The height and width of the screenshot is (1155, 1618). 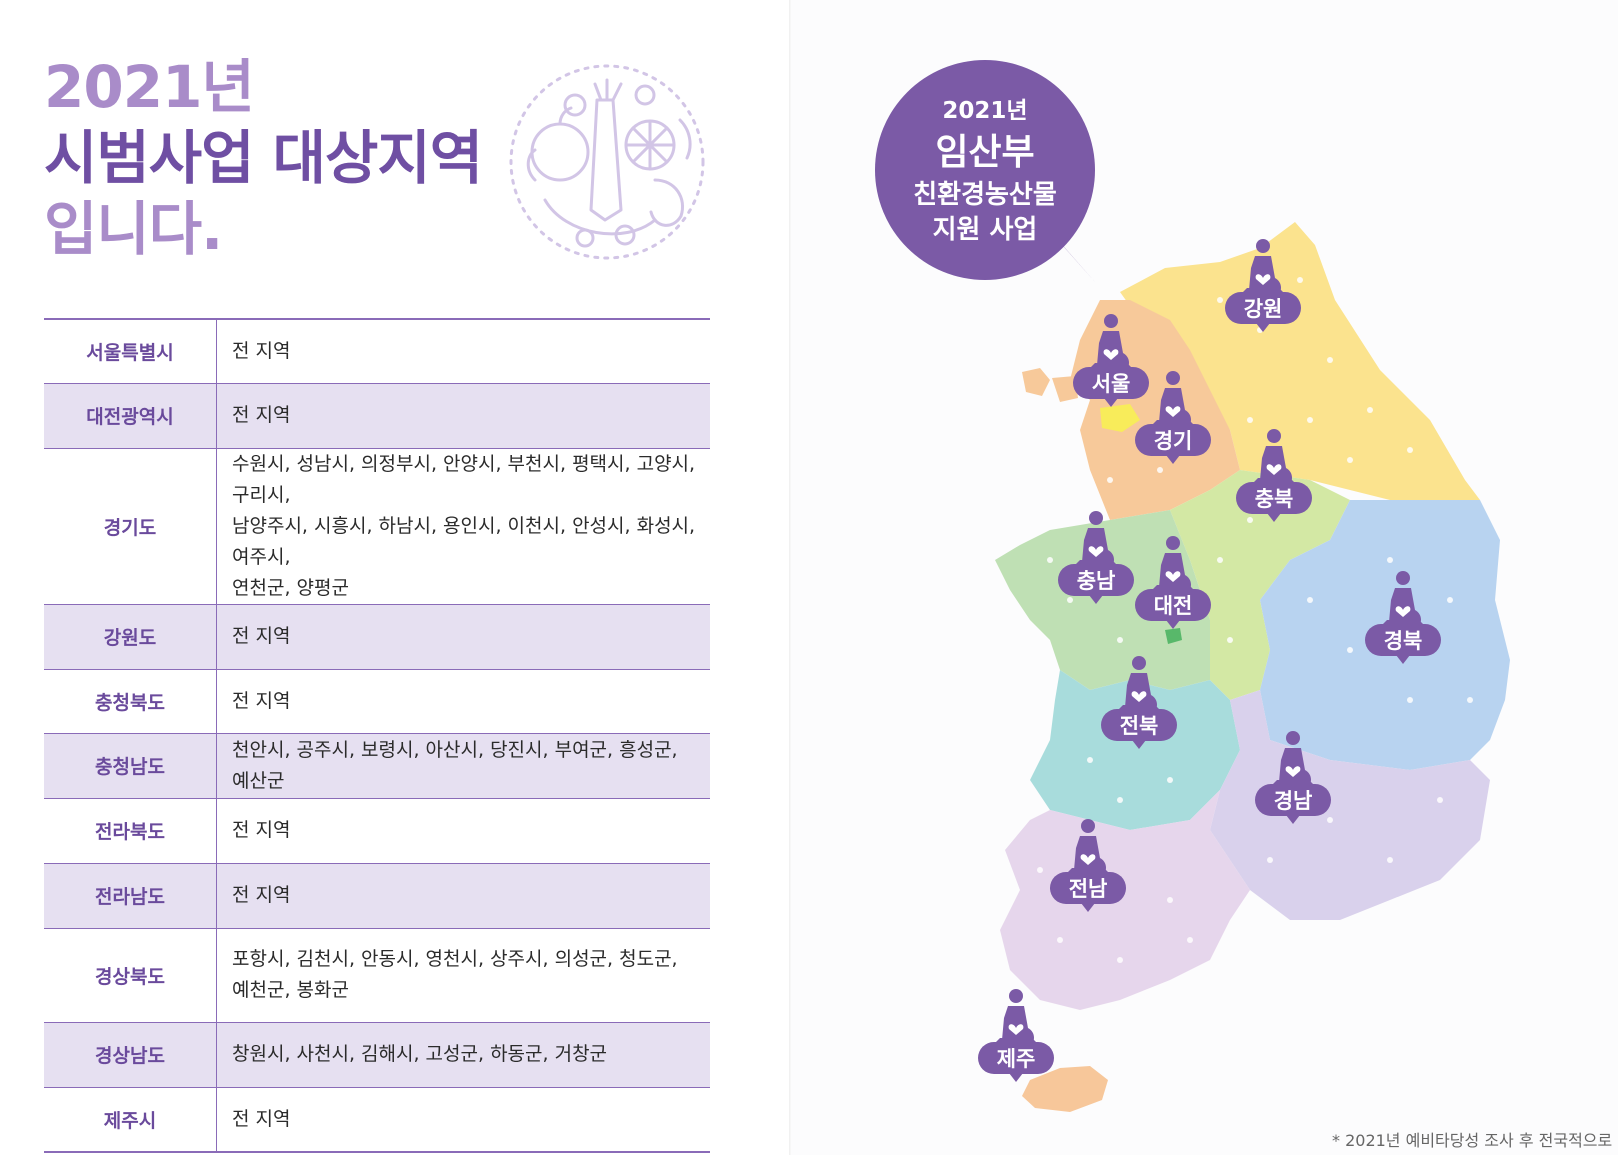 I want to click on marker-label: 경남, so click(x=1293, y=801).